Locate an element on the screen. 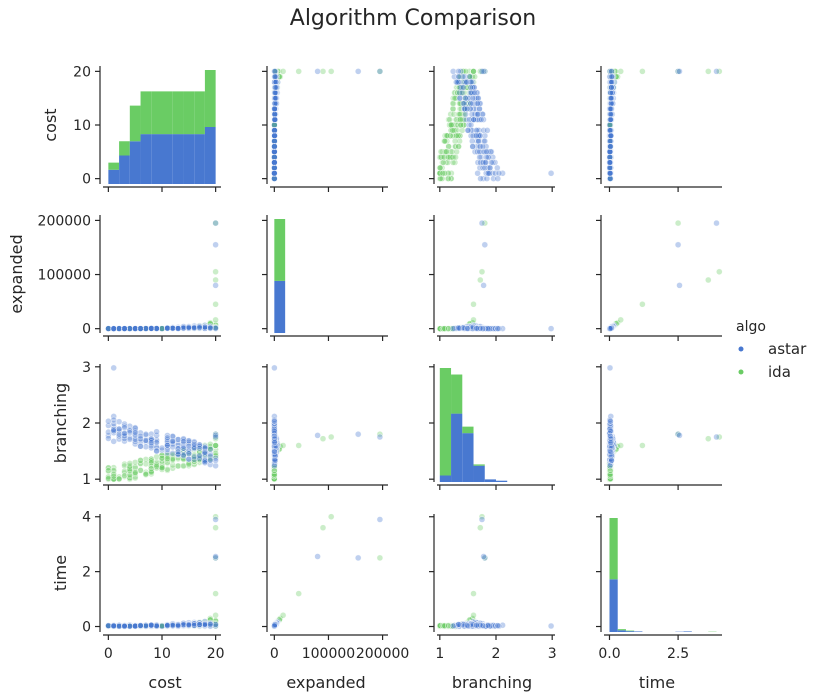  y-tick-label: 200000 is located at coordinates (64, 221).